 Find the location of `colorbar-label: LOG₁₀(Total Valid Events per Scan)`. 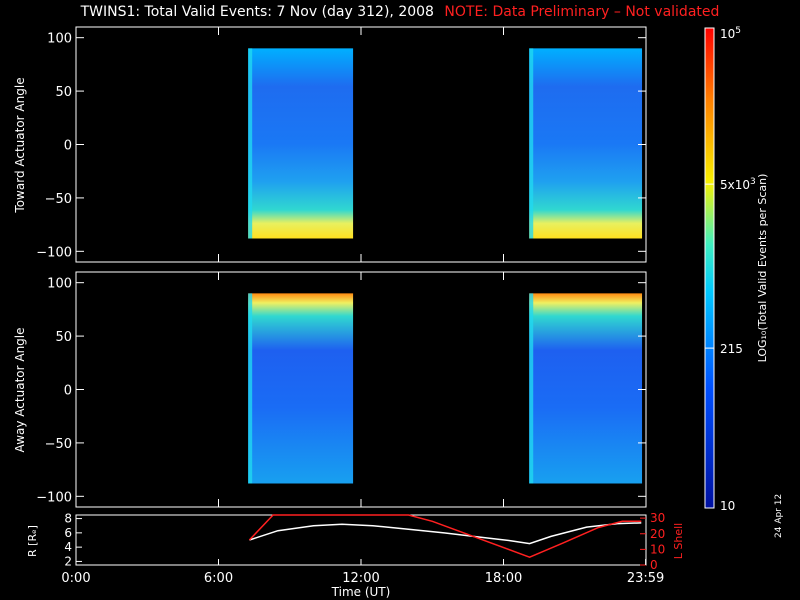

colorbar-label: LOG₁₀(Total Valid Events per Scan) is located at coordinates (762, 268).